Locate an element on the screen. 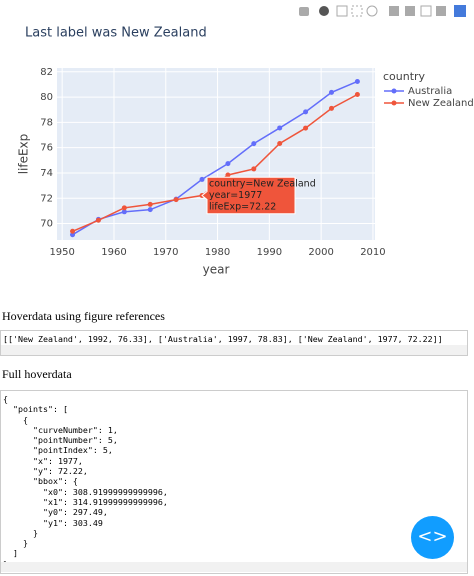  debug-button: <> is located at coordinates (432, 537).